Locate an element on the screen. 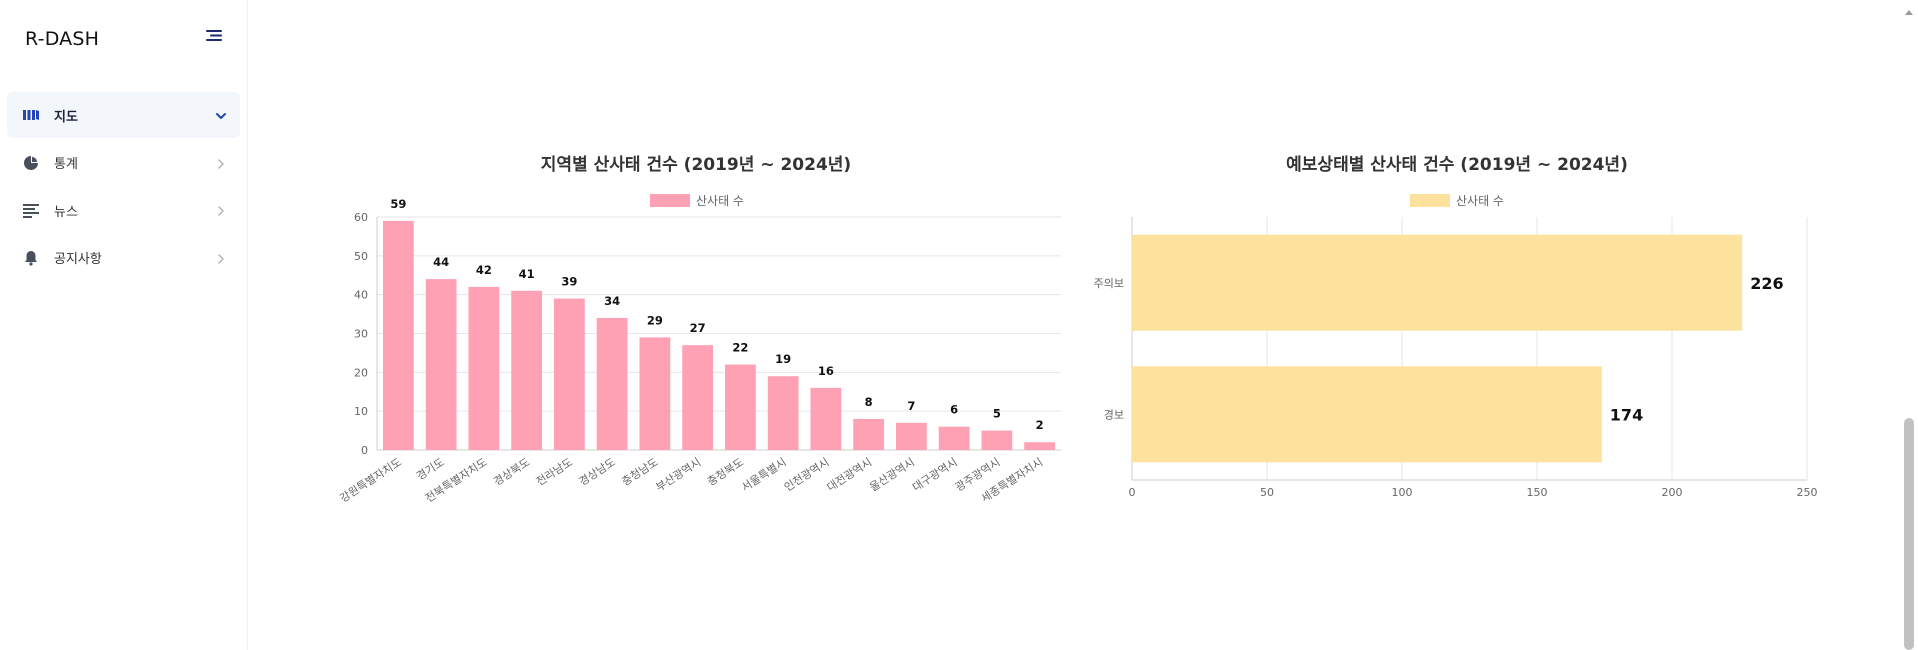 This screenshot has height=650, width=1918. bell-icon is located at coordinates (31, 258).